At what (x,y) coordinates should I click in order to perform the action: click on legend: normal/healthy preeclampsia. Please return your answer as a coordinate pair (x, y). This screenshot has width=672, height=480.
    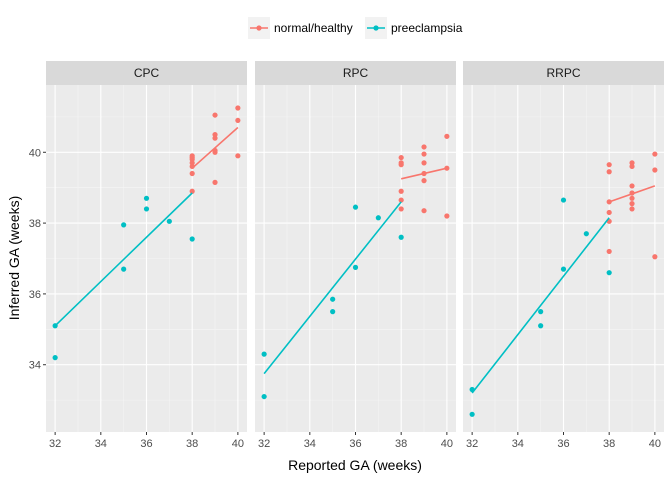
    Looking at the image, I should click on (355, 28).